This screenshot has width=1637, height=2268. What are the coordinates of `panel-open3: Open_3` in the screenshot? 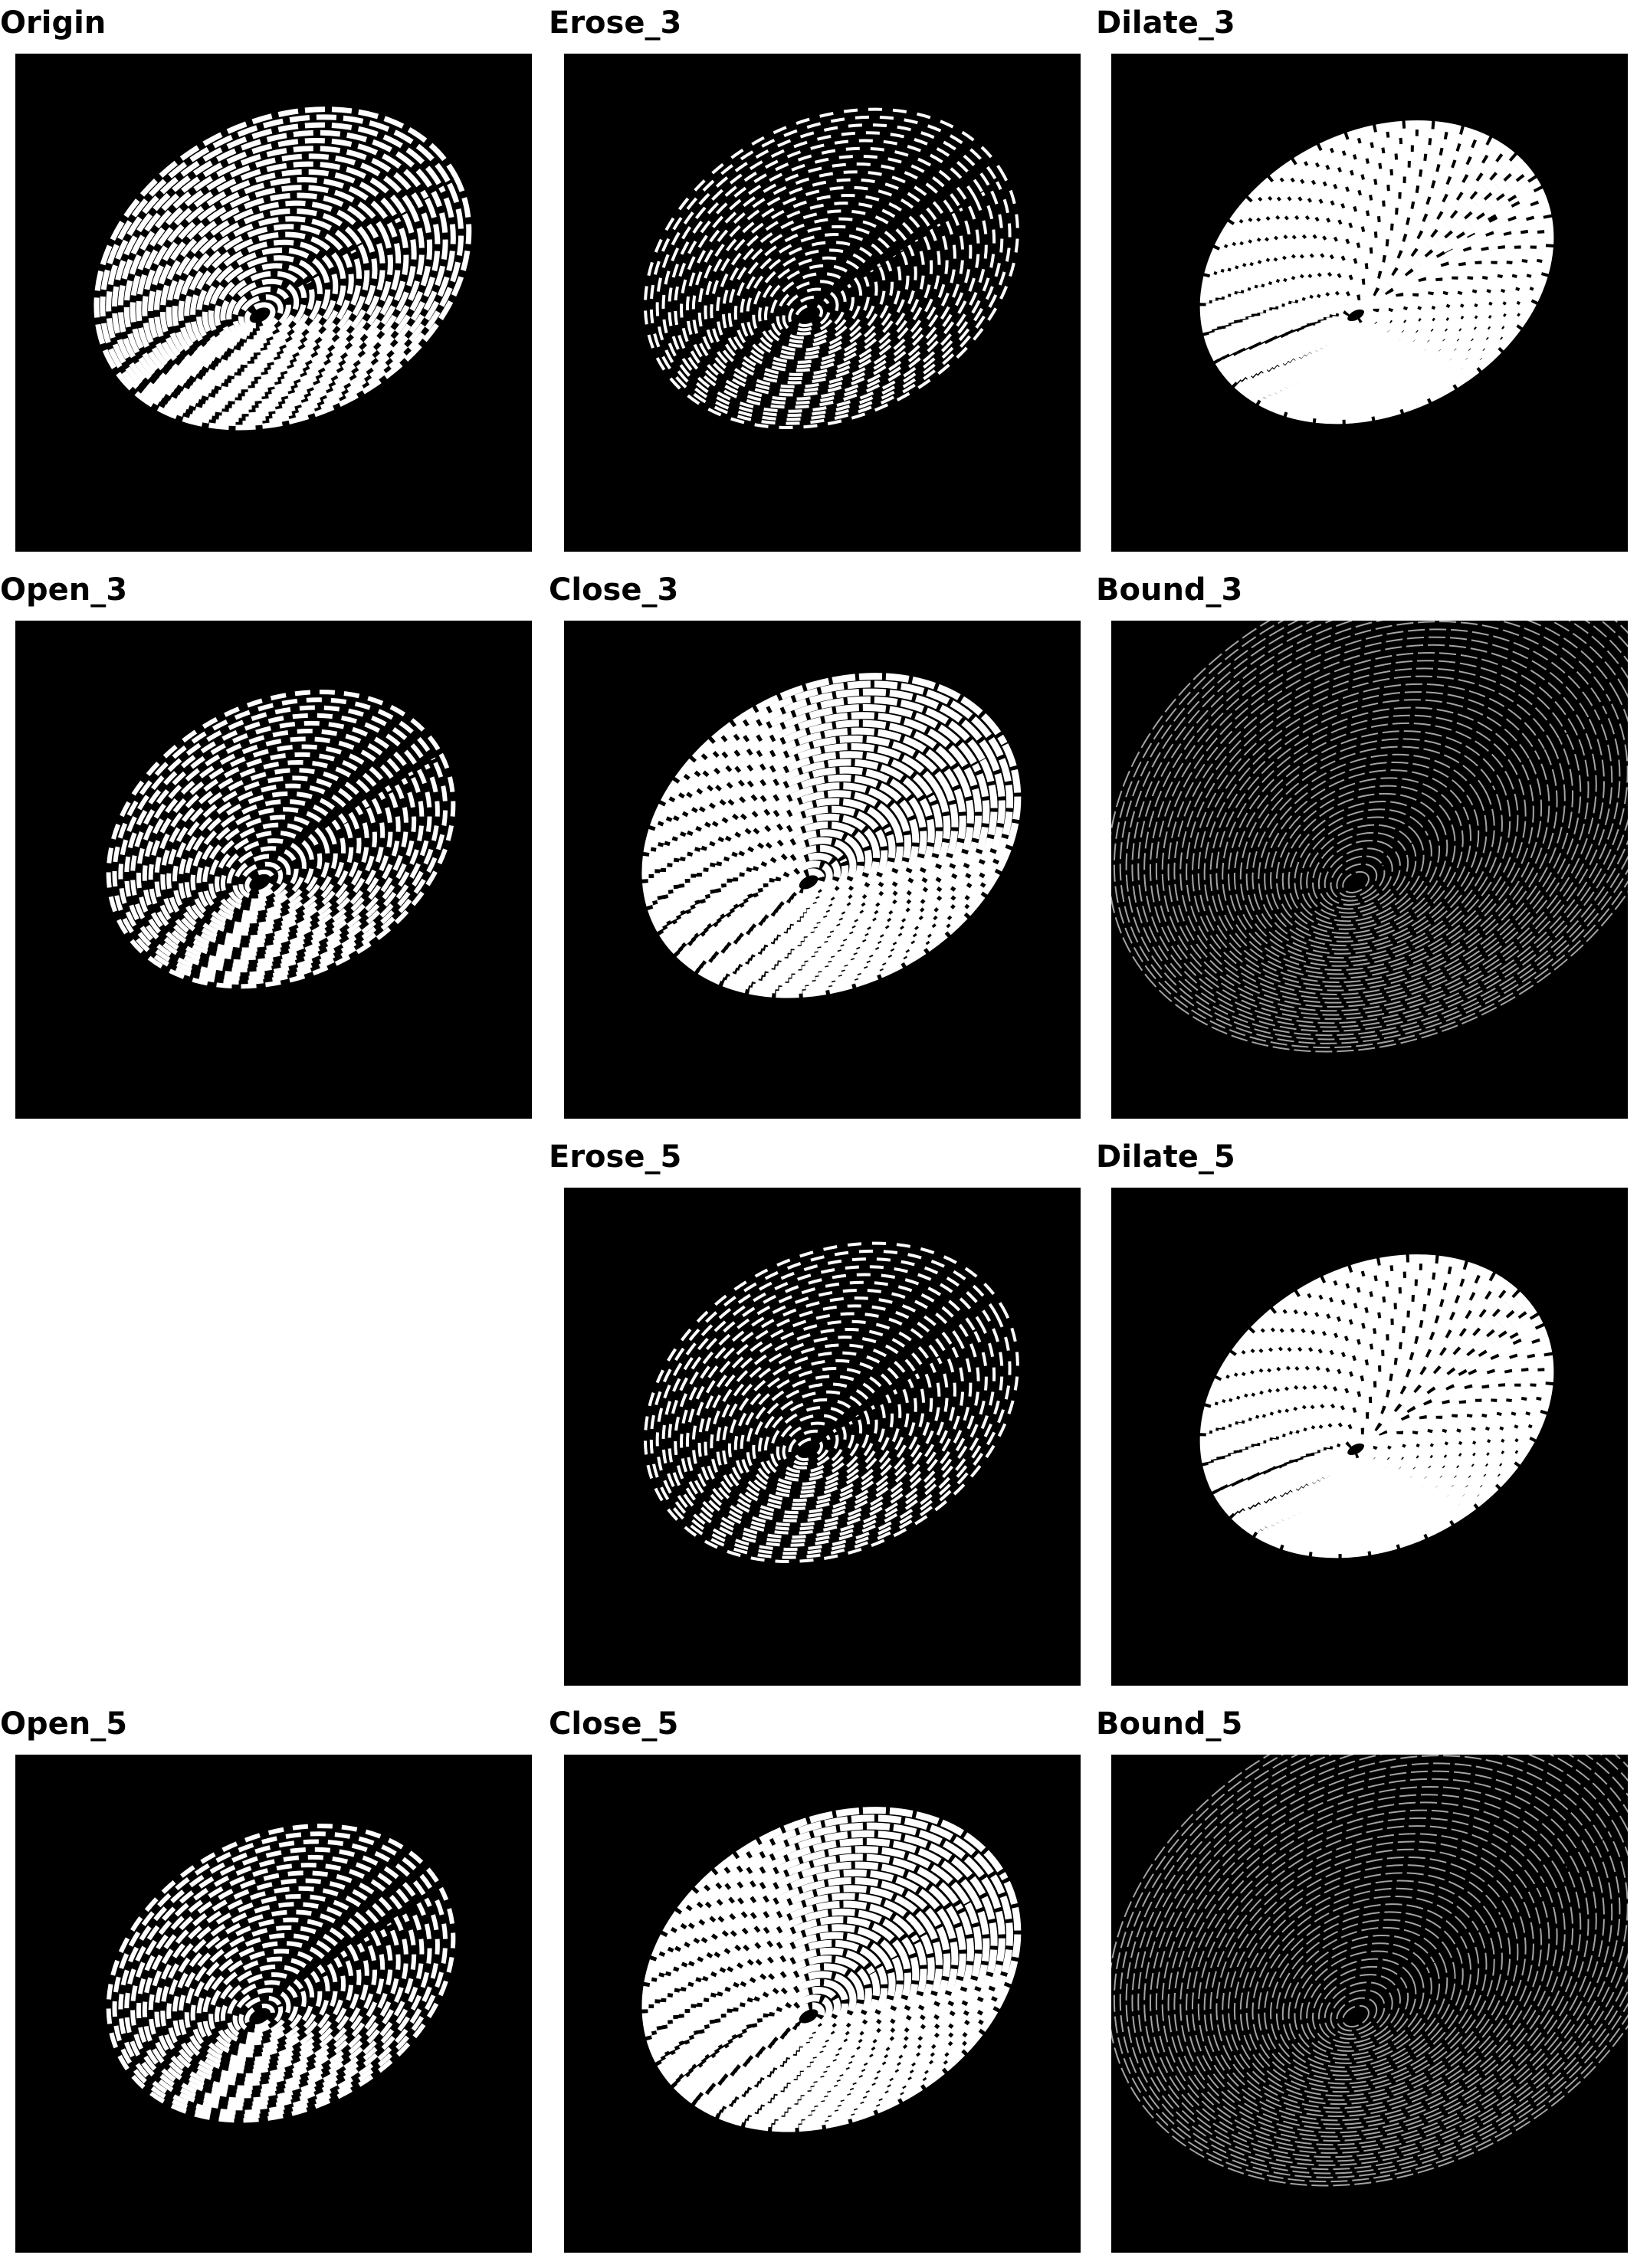 It's located at (268, 850).